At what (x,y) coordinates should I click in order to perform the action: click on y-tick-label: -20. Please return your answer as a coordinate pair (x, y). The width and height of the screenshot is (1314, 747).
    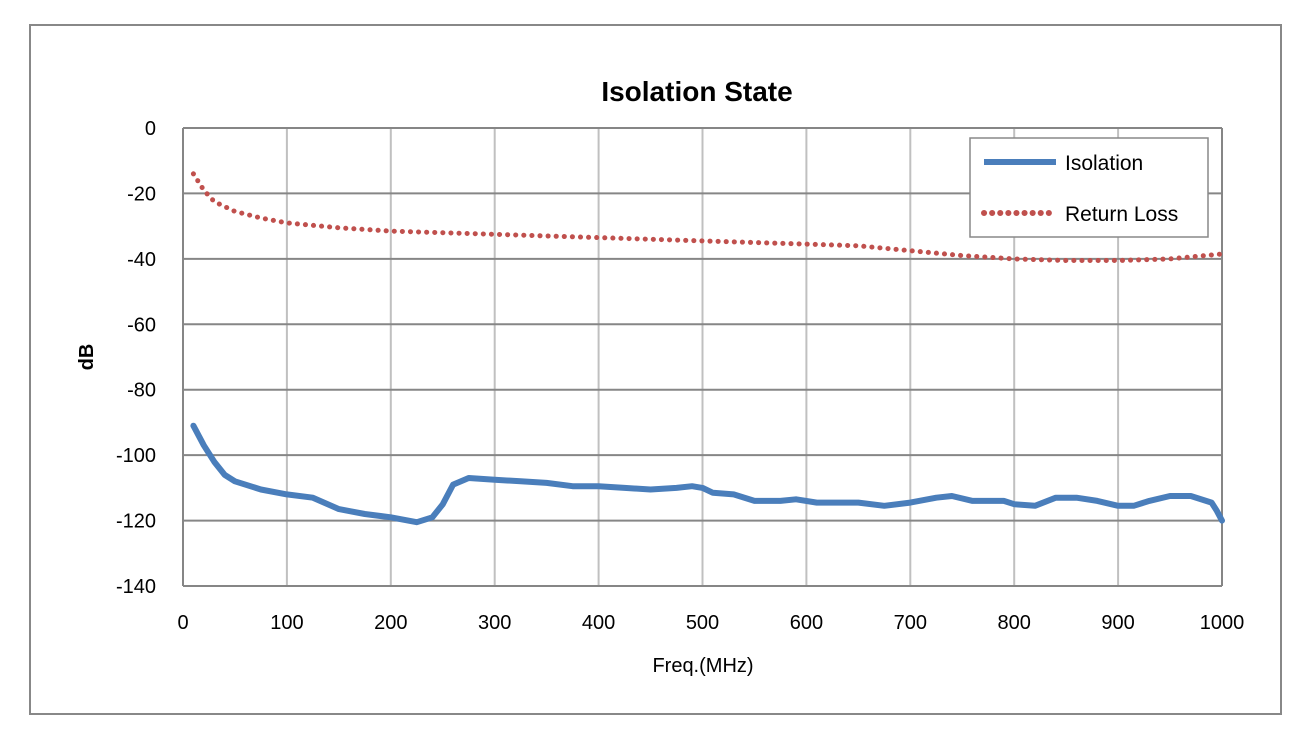
    Looking at the image, I should click on (141, 194).